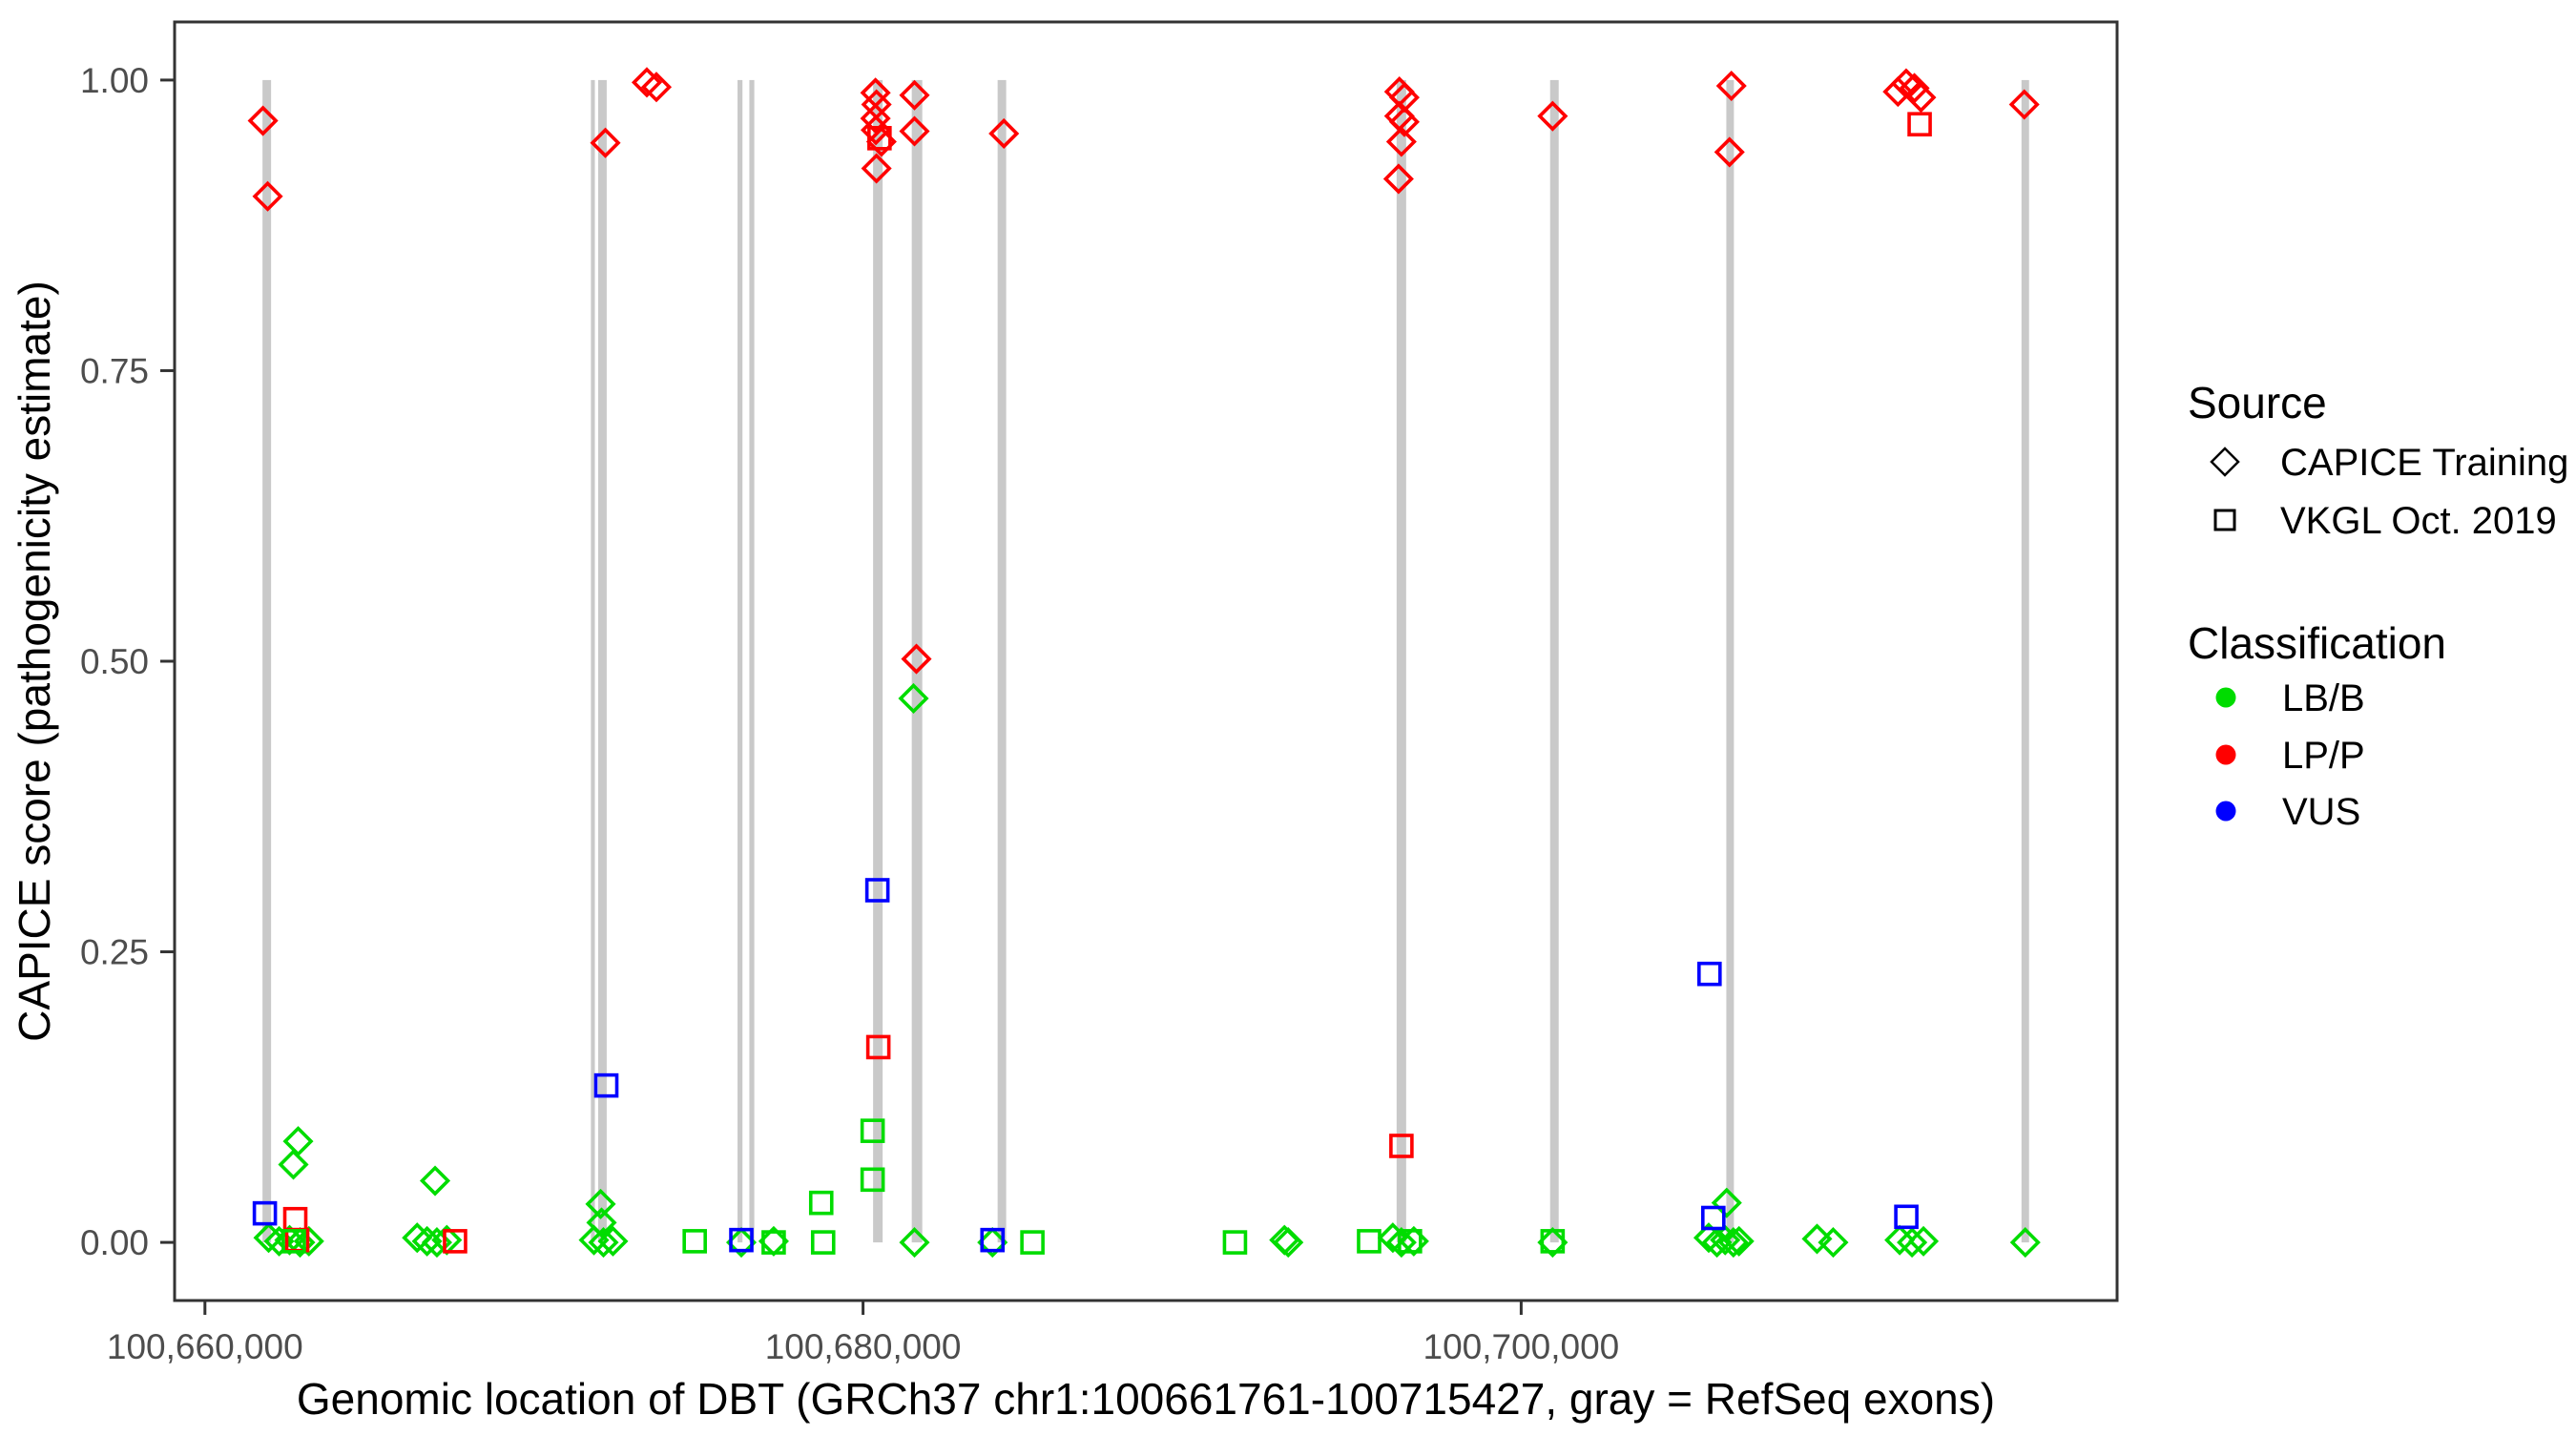  What do you see at coordinates (863, 1346) in the screenshot?
I see `x-tick-label: 100,680,000` at bounding box center [863, 1346].